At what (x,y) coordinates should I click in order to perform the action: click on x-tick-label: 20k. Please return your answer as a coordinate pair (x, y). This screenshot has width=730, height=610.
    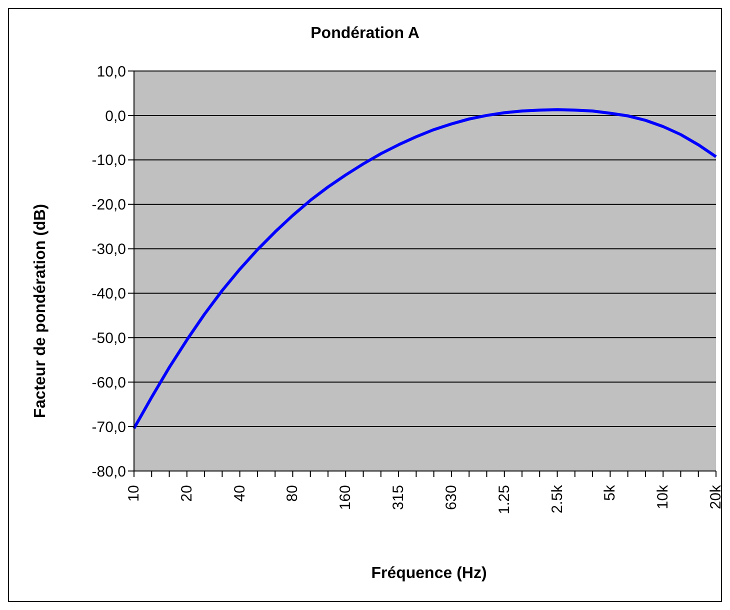
    Looking at the image, I should click on (716, 497).